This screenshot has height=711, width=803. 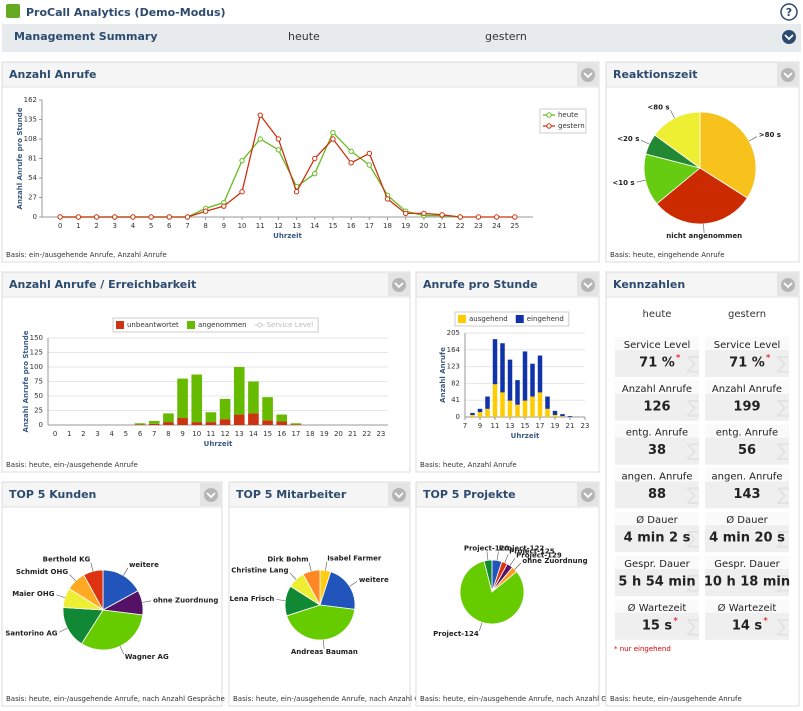 What do you see at coordinates (41, 425) in the screenshot?
I see `y-tick-label: 0` at bounding box center [41, 425].